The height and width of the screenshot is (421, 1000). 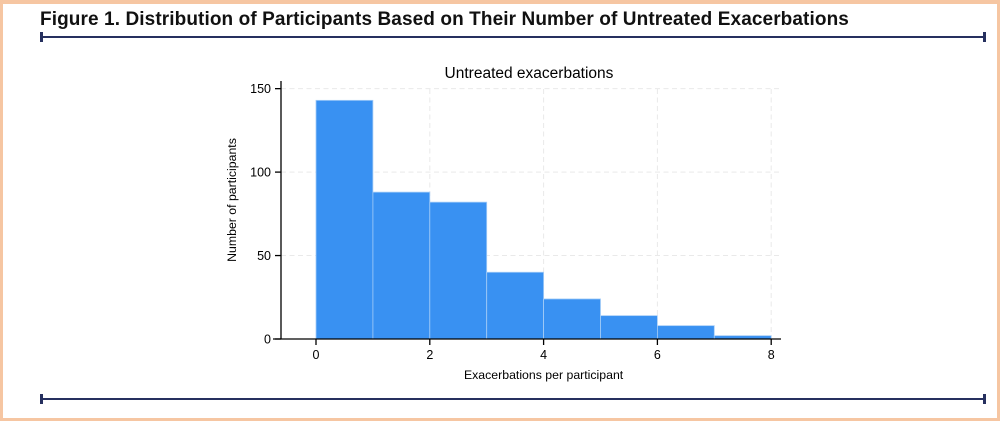 I want to click on x-tick-label: 8, so click(x=771, y=355).